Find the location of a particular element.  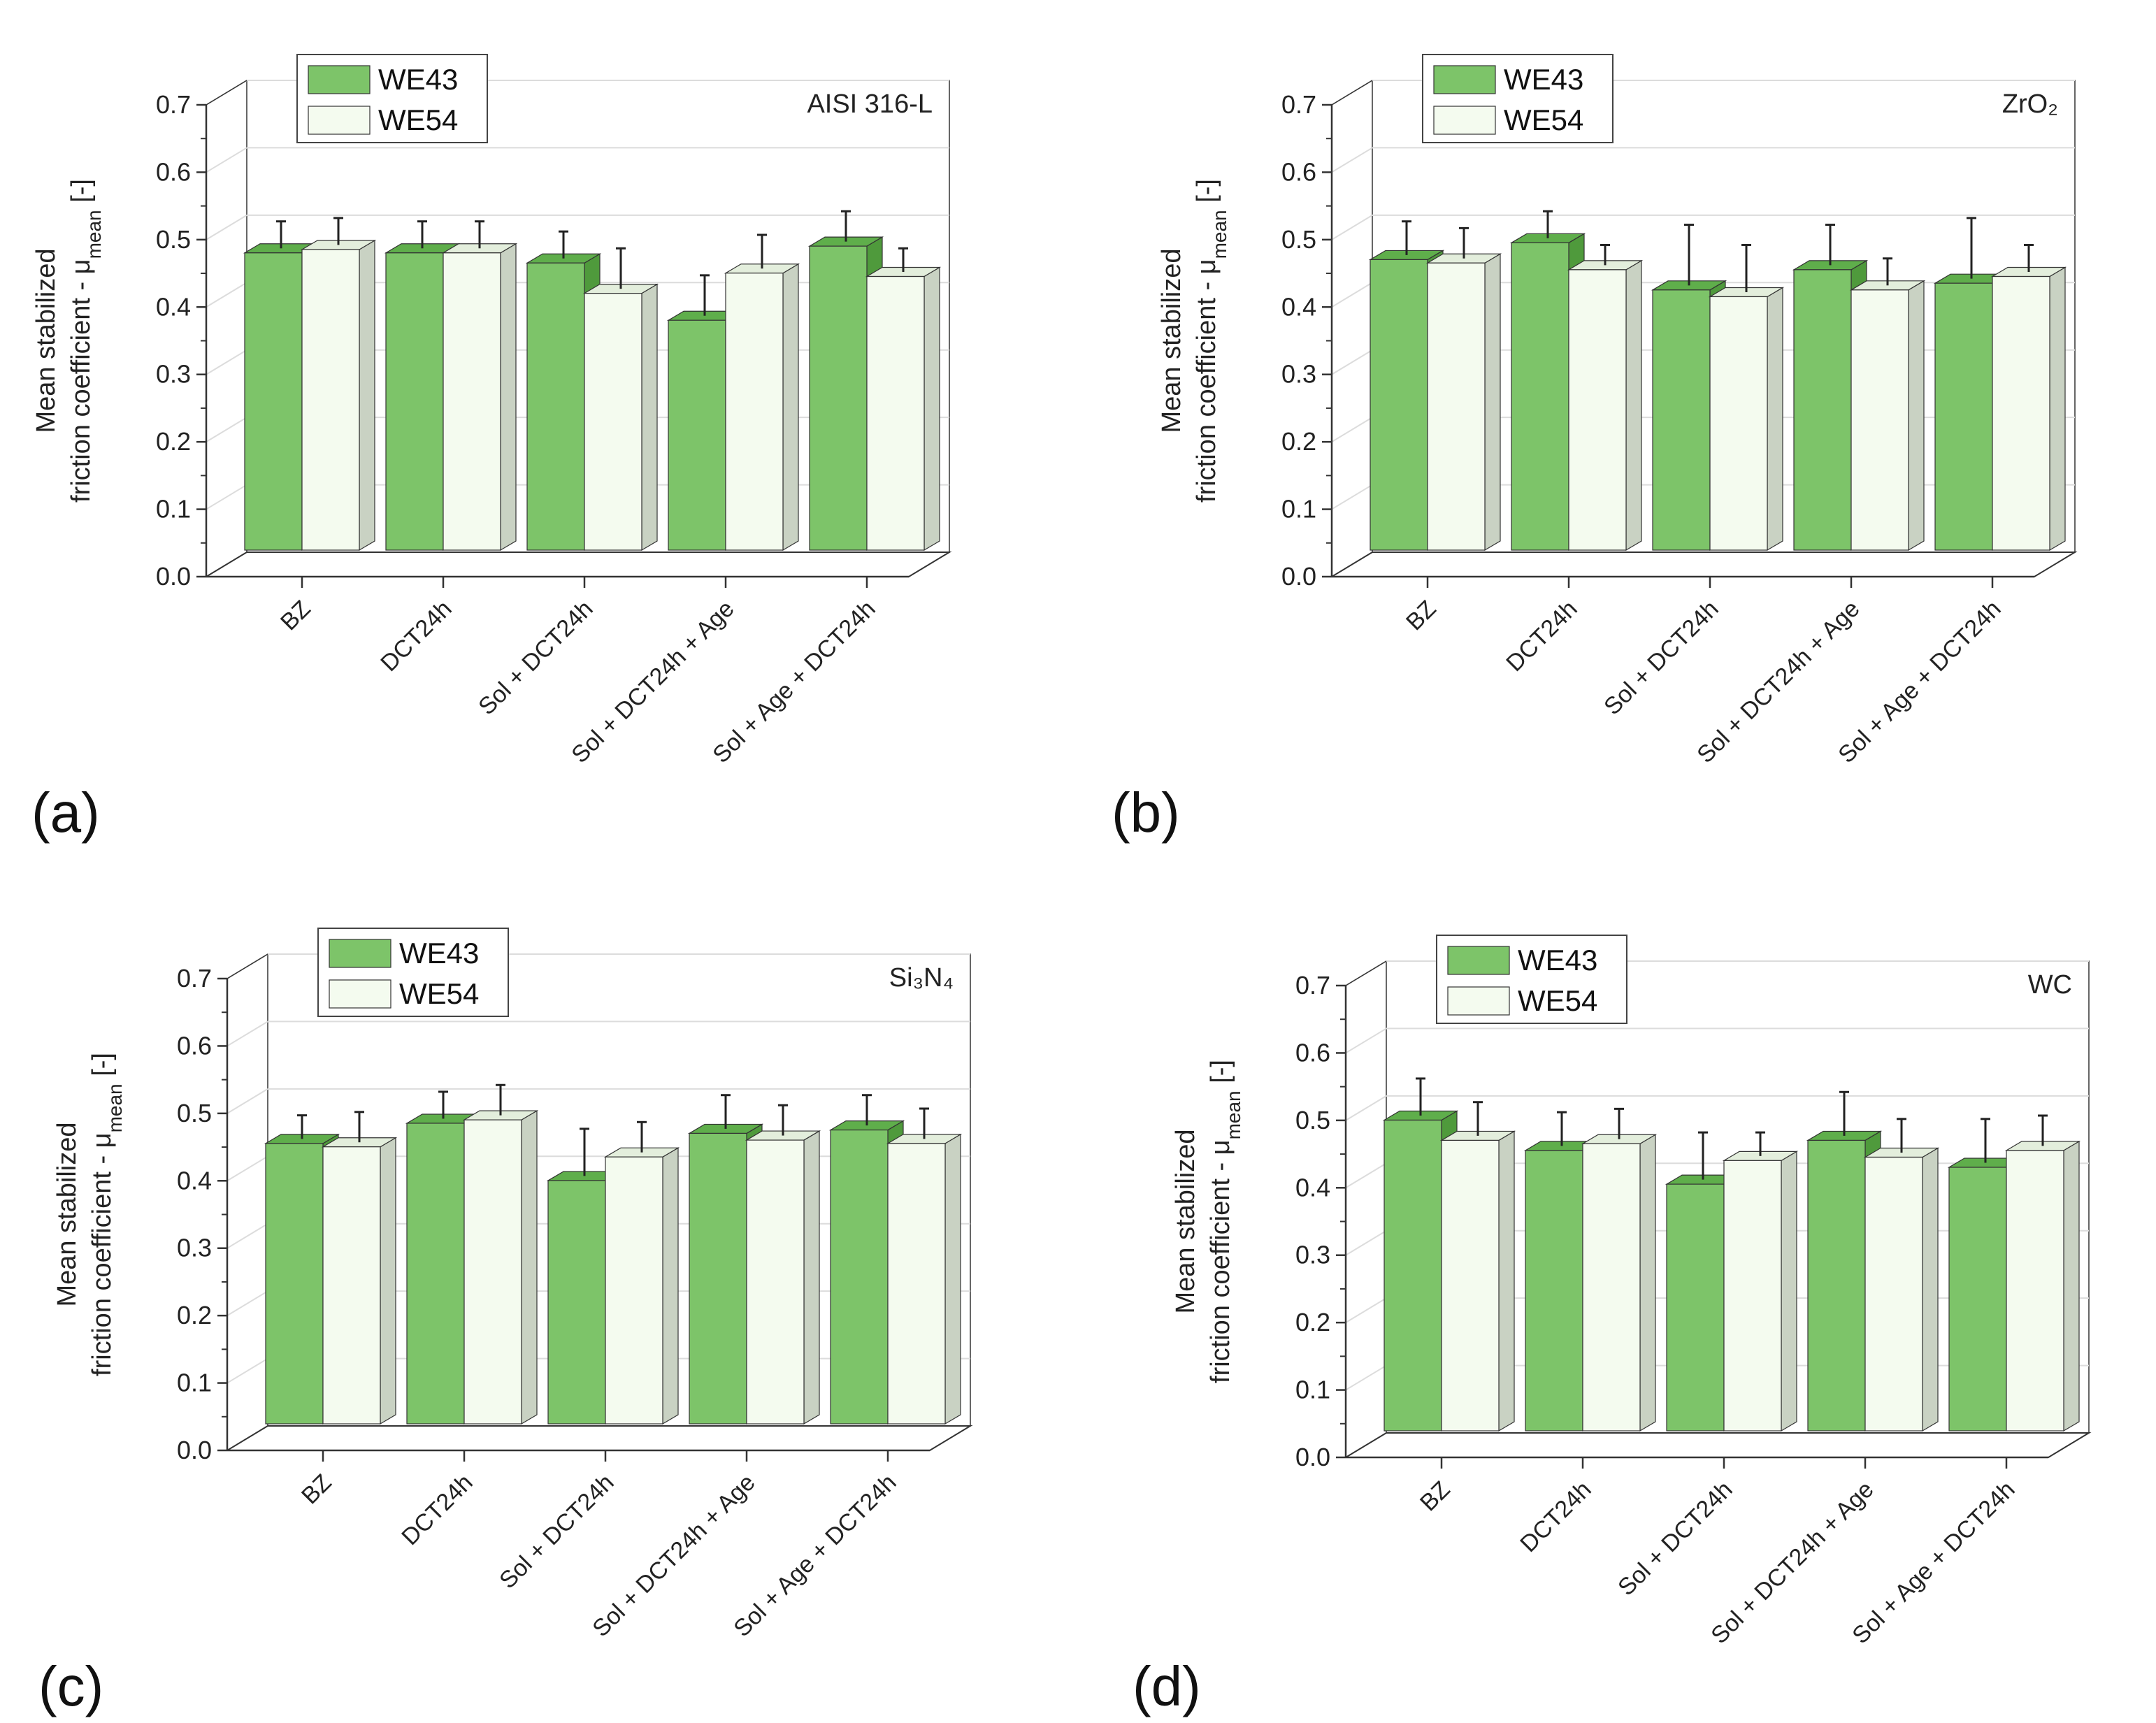

material-label: WC is located at coordinates (2050, 985).